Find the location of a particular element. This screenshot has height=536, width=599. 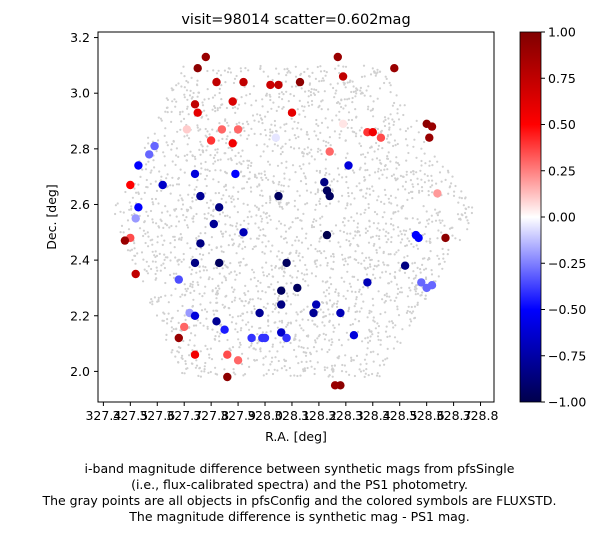

fluxstd-point is located at coordinates (213, 224).